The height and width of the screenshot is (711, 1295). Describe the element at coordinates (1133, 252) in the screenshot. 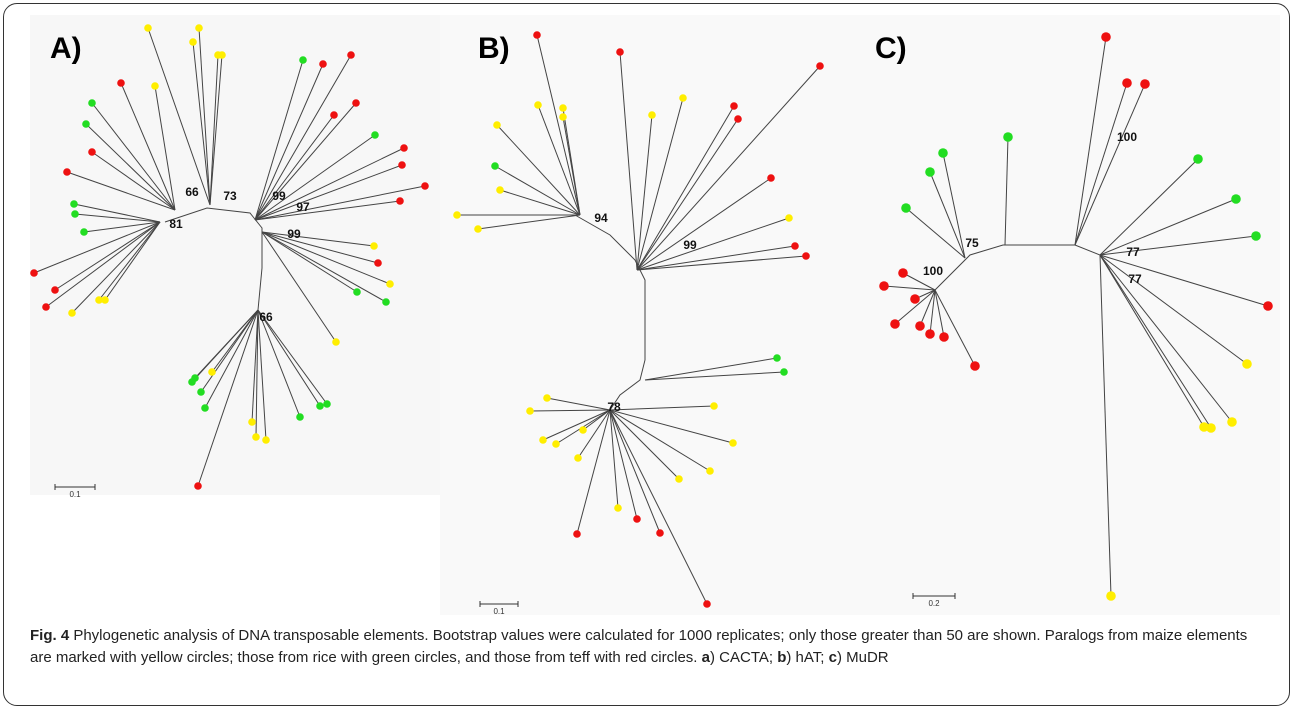

I see `bootstrap-value: 77` at that location.